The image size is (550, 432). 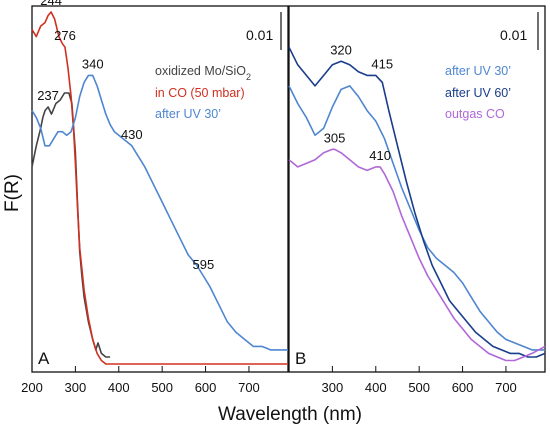 I want to click on panel-label: B, so click(x=300, y=358).